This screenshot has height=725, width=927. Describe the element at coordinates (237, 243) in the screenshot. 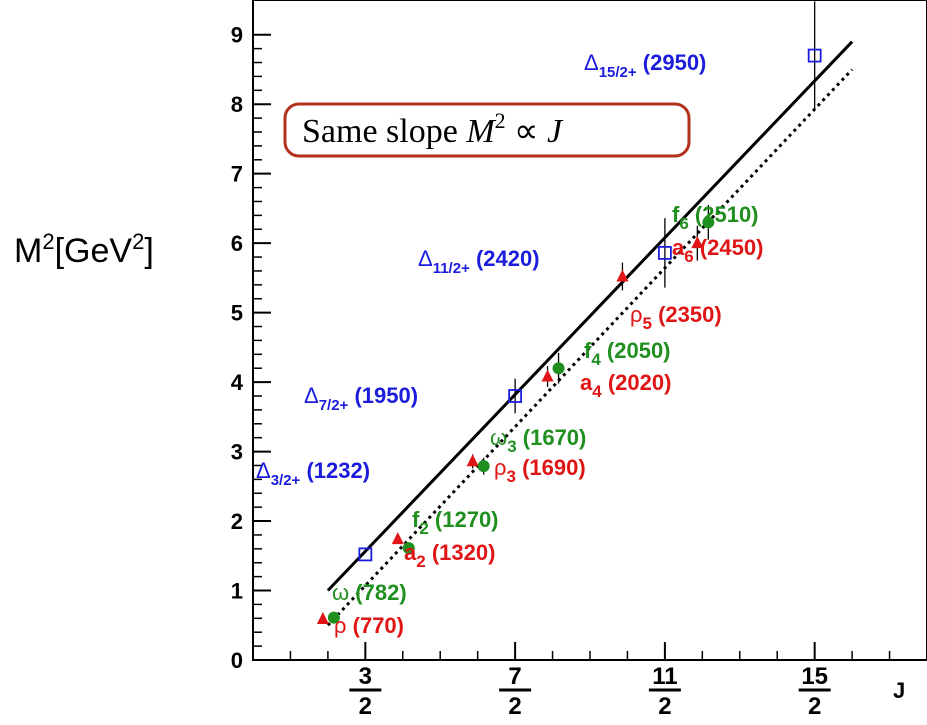

I see `y-tick-label: 6` at that location.